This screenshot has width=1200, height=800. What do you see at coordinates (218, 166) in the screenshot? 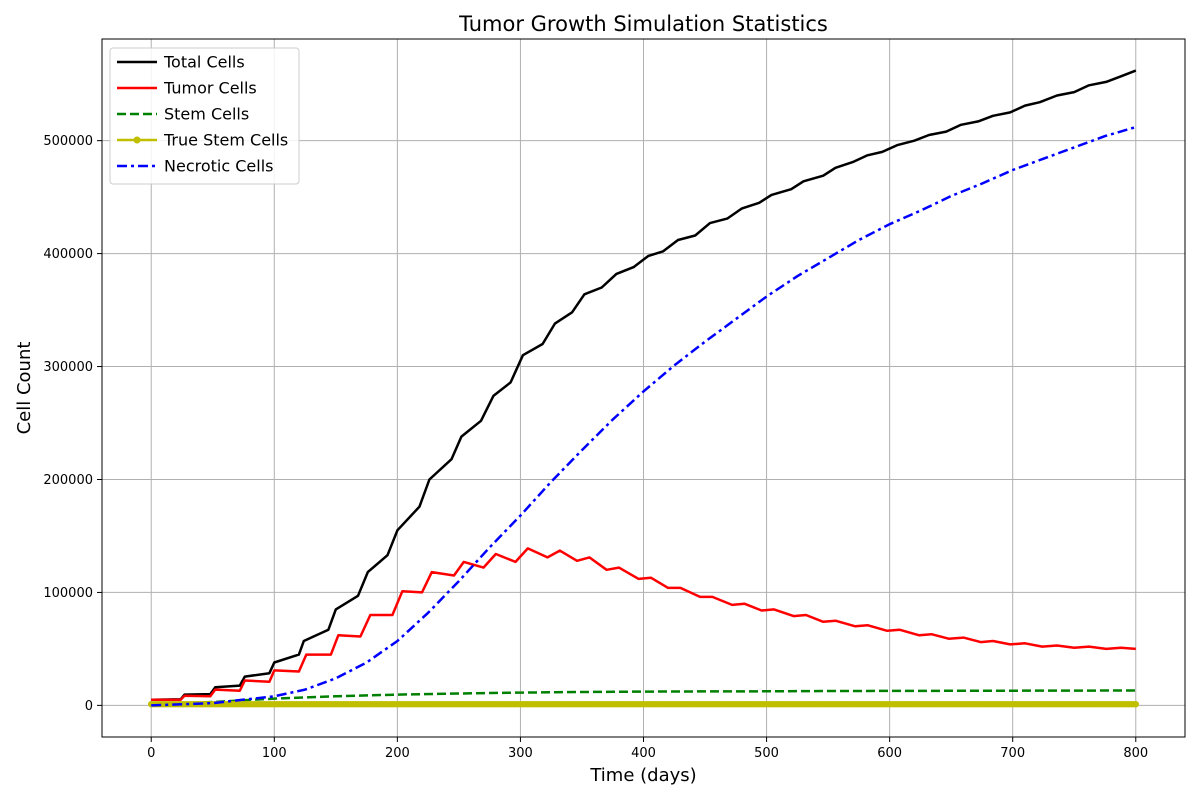
I see `legend-label-necrotic-cells: Necrotic Cells` at bounding box center [218, 166].